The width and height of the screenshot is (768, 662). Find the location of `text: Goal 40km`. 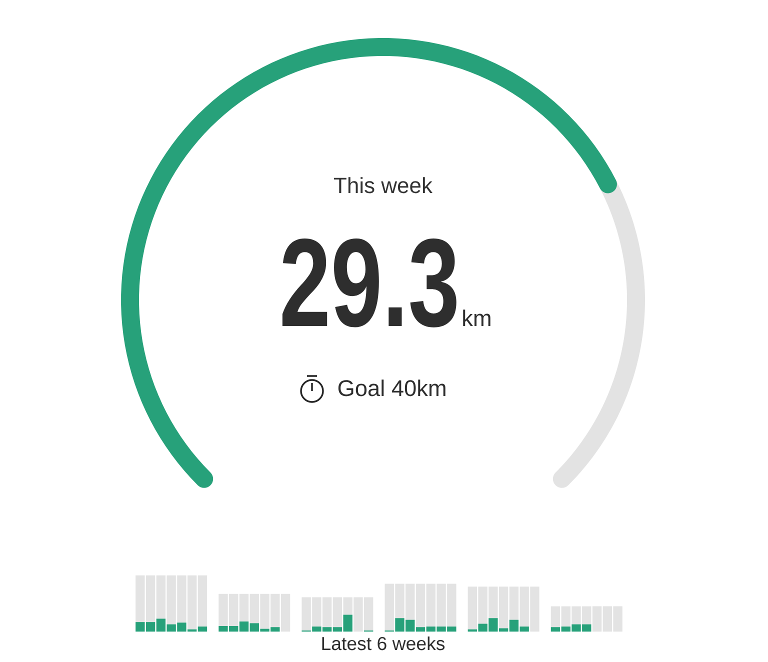

text: Goal 40km is located at coordinates (392, 388).